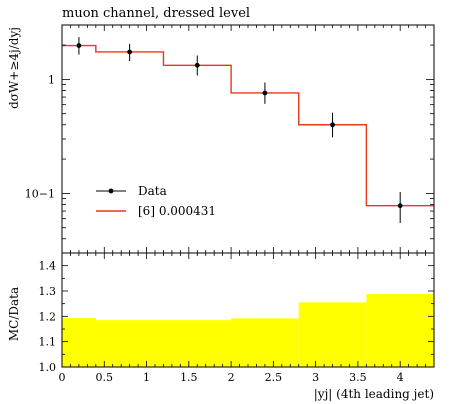 The image size is (450, 404). Describe the element at coordinates (40, 193) in the screenshot. I see `y-tick-label: 10−1` at that location.